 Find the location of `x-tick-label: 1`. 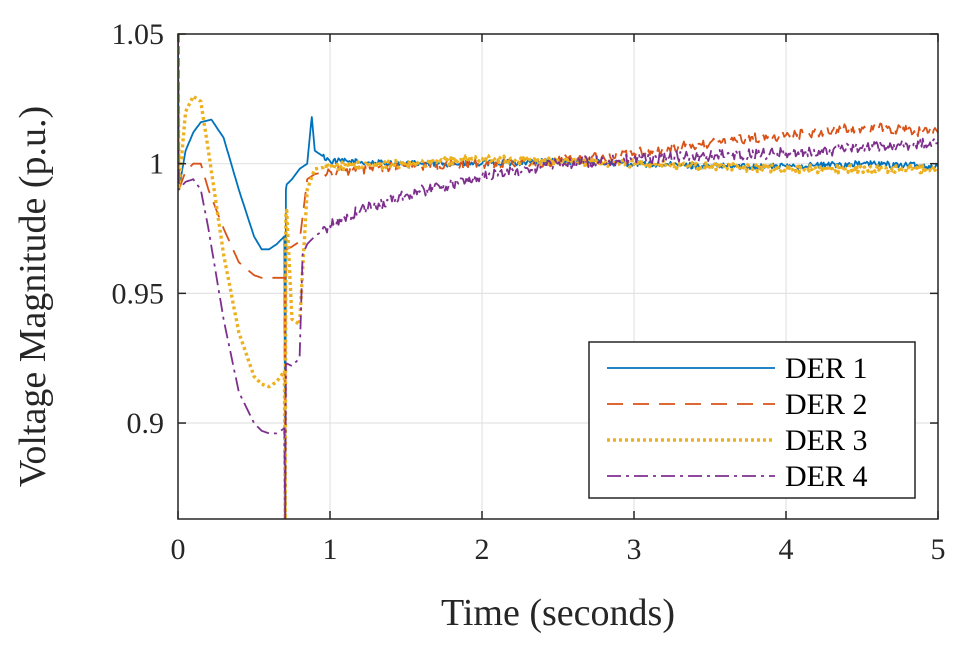

x-tick-label: 1 is located at coordinates (330, 549).